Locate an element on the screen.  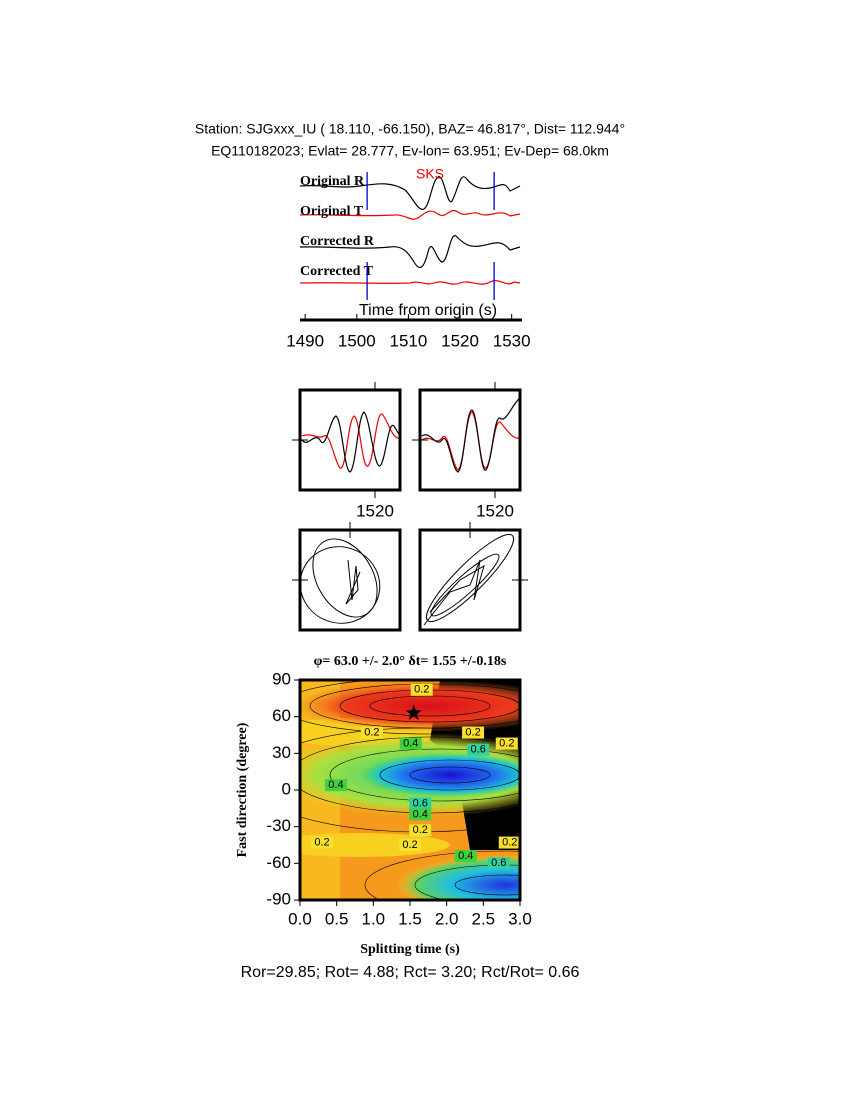
trace-label: Original R is located at coordinates (332, 181).